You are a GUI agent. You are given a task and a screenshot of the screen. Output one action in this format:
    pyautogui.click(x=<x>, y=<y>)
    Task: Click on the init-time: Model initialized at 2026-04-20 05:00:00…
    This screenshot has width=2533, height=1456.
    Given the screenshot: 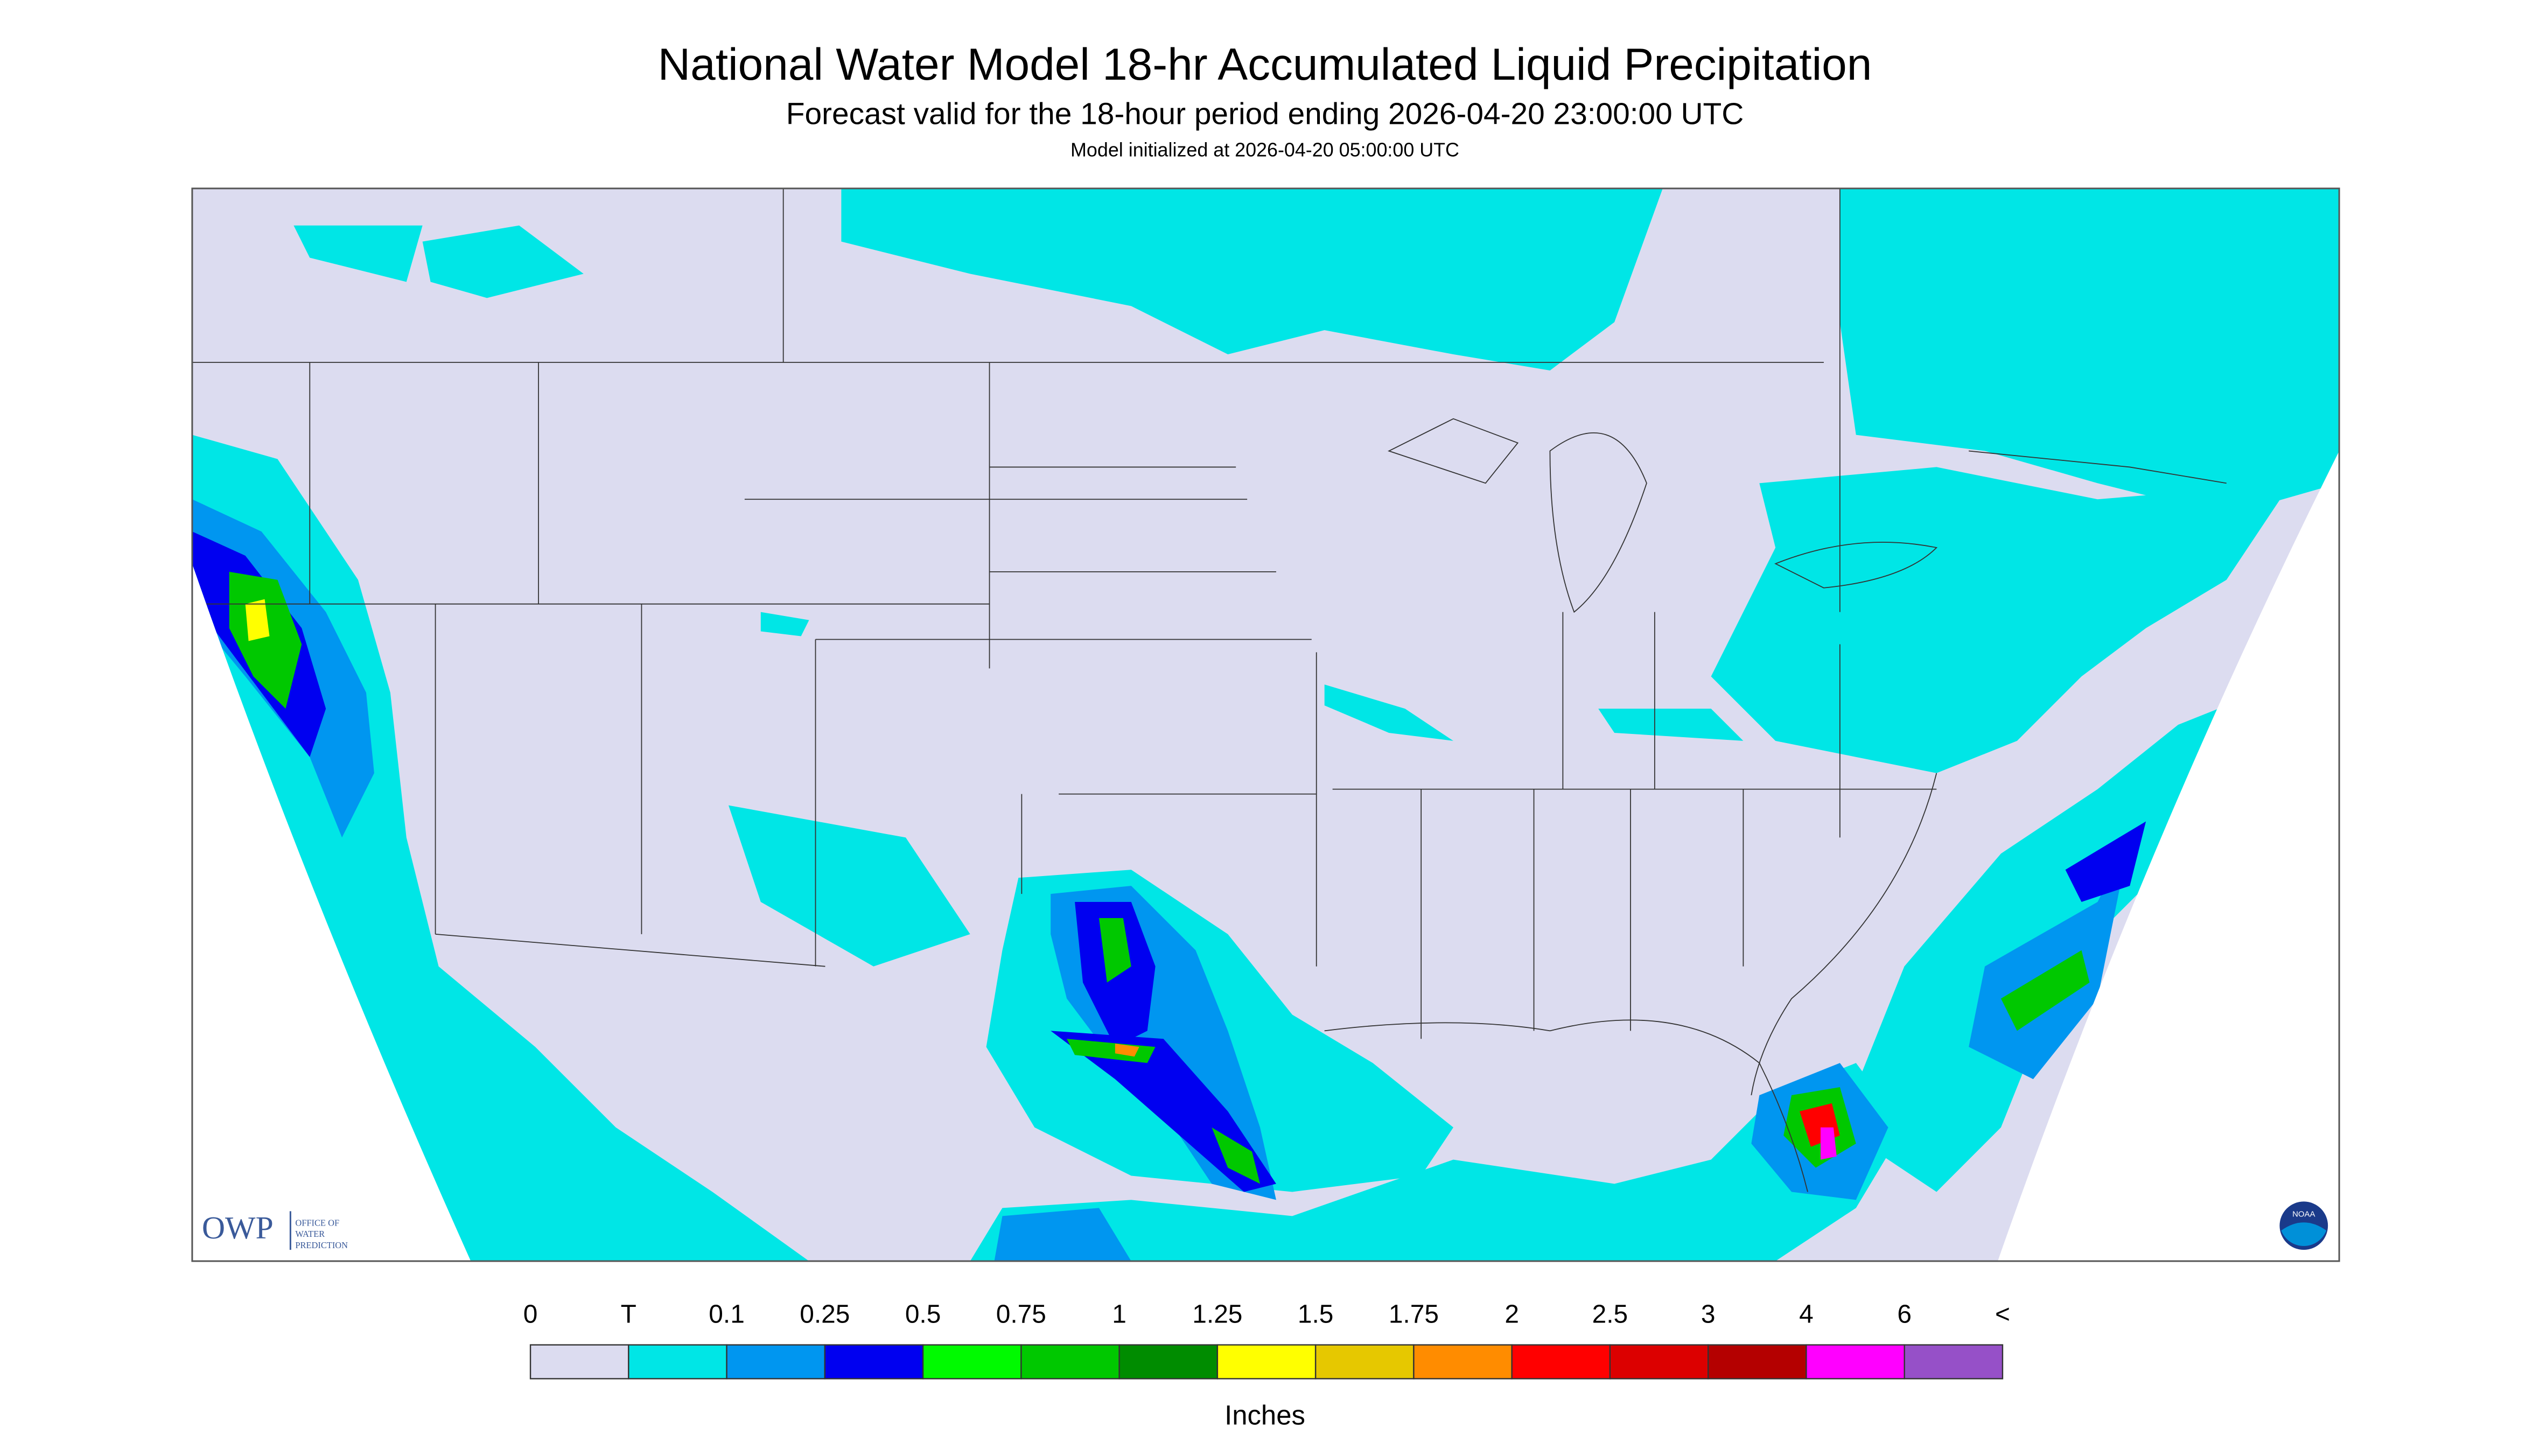 What is the action you would take?
    pyautogui.click(x=1264, y=150)
    